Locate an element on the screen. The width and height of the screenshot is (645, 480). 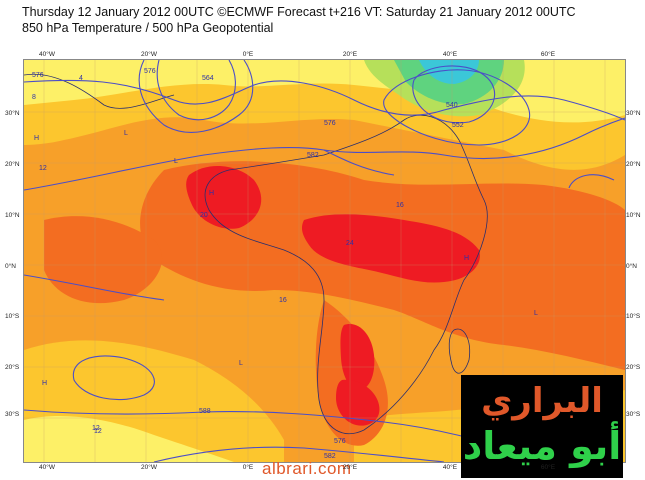
madagascar-coastline is located at coordinates (459, 351).